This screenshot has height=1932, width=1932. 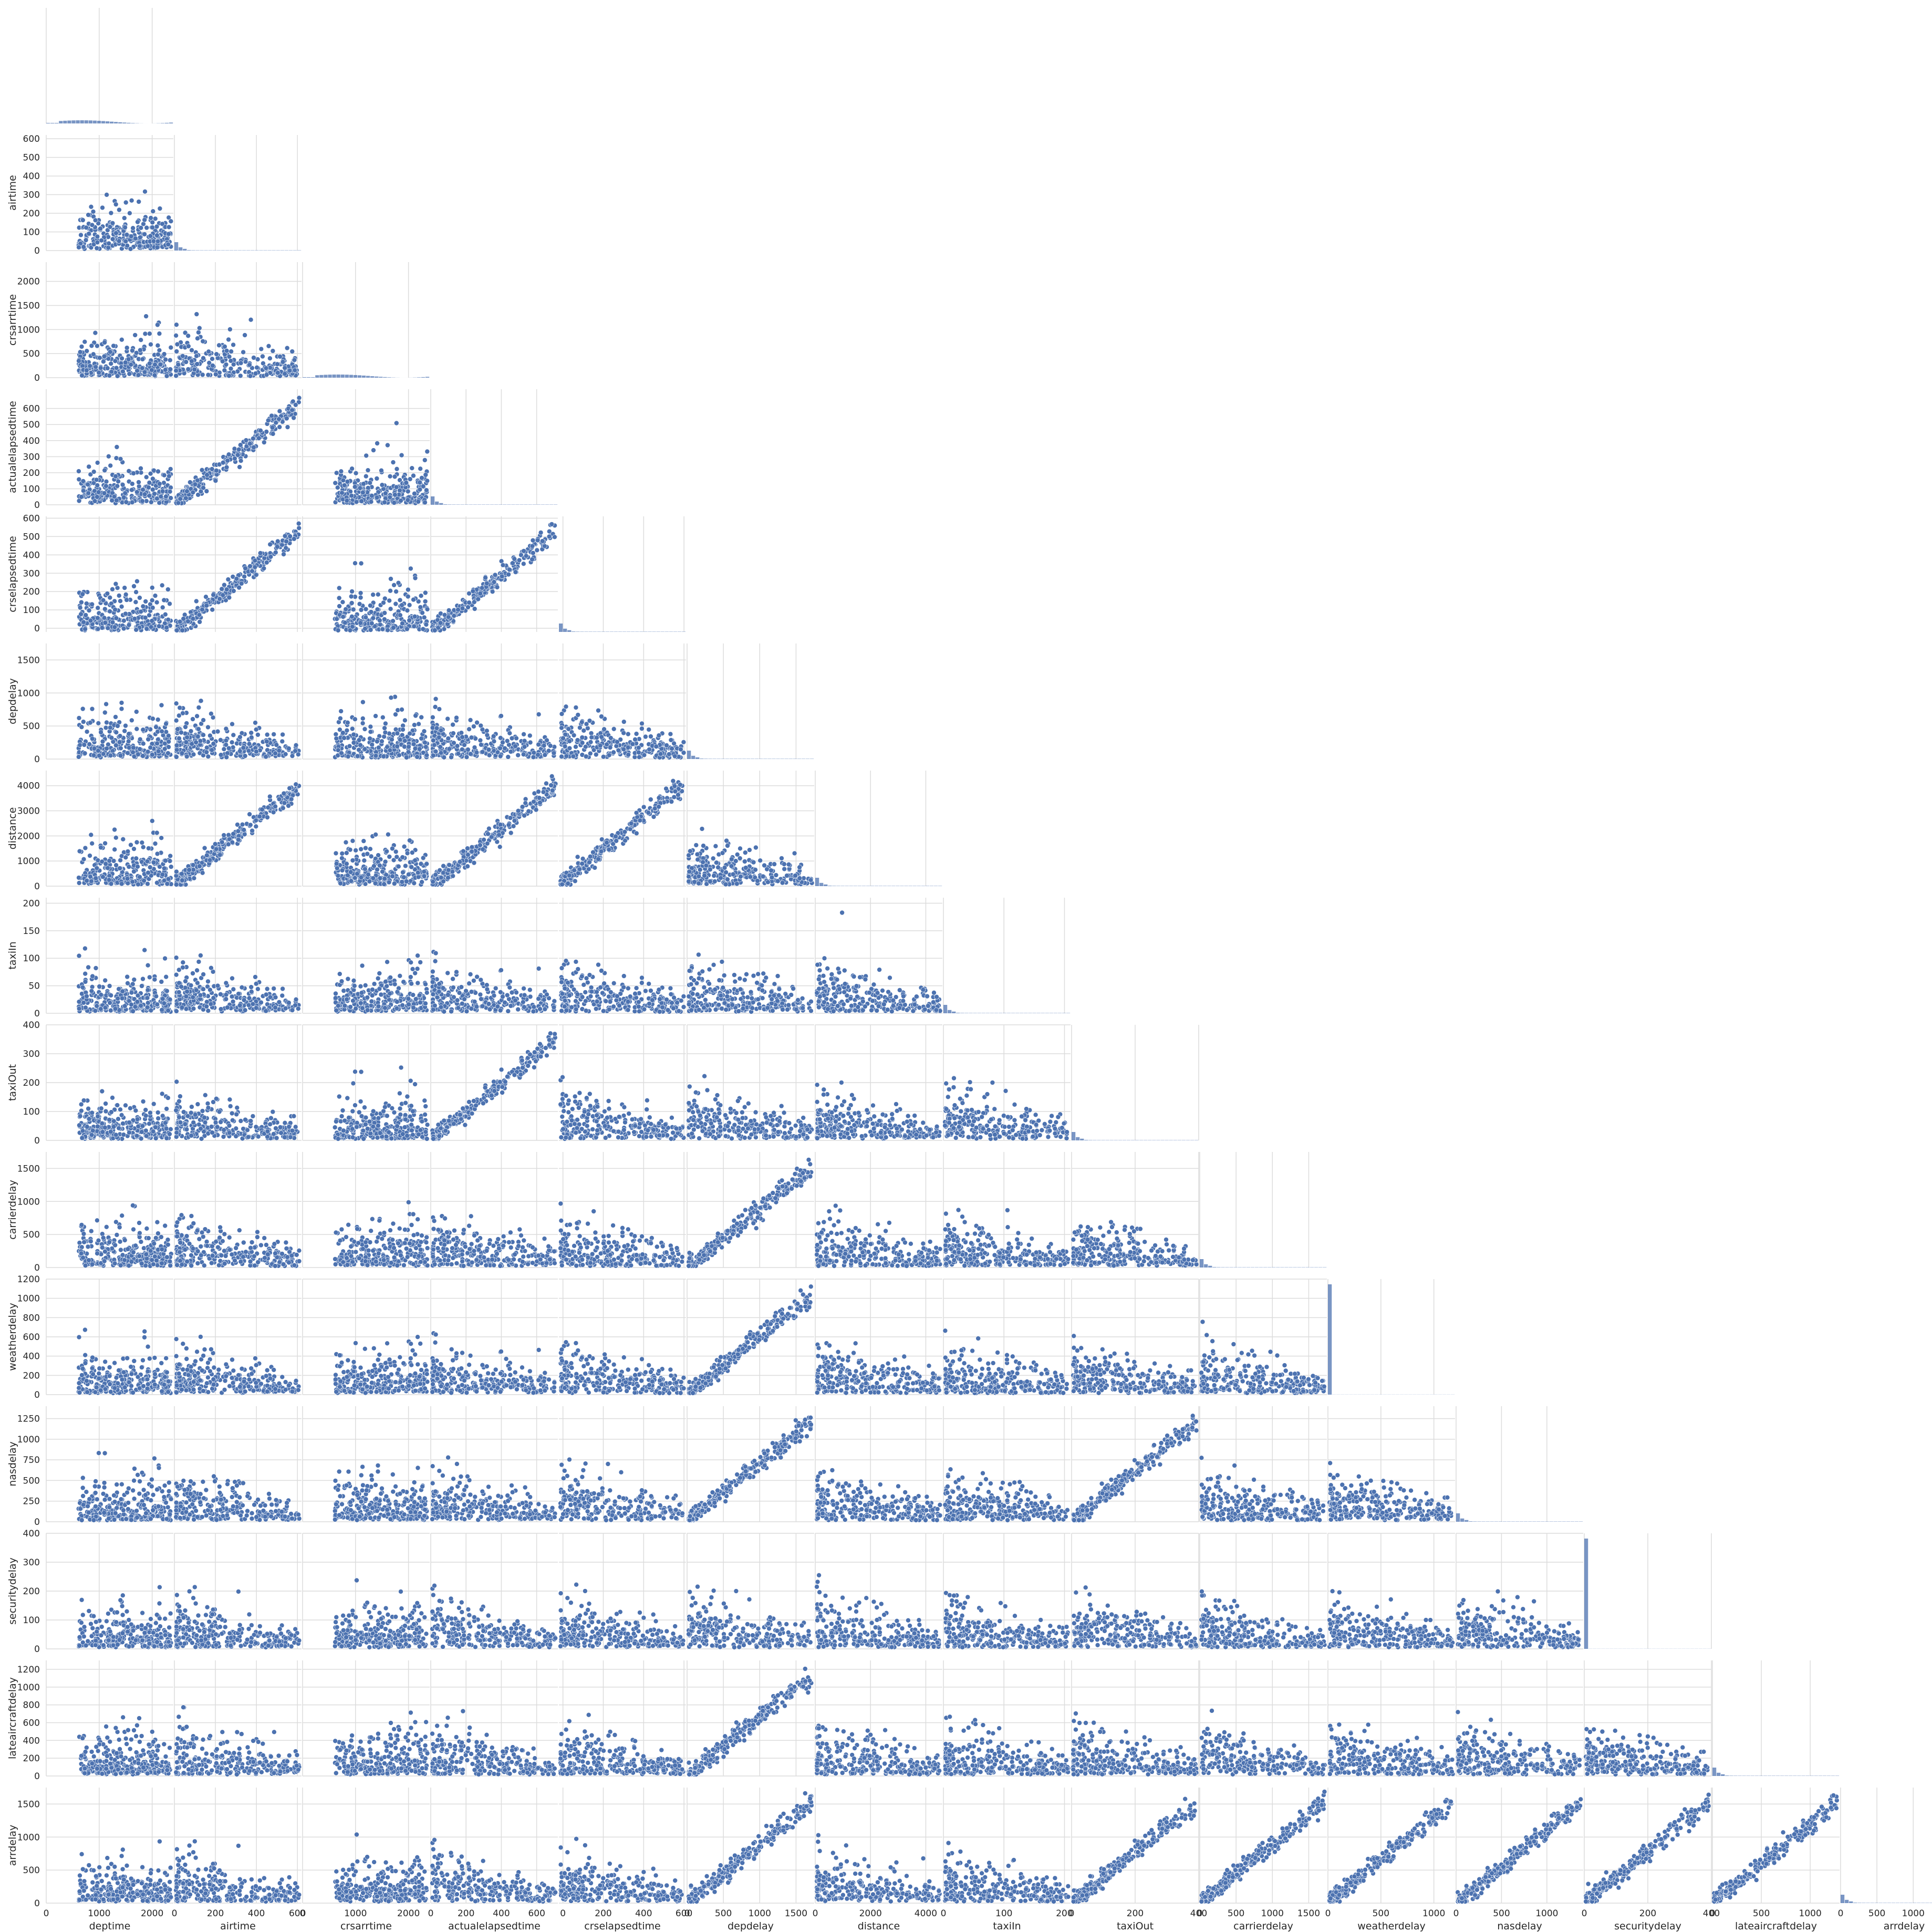 I want to click on y-tick-label: 300, so click(x=31, y=573).